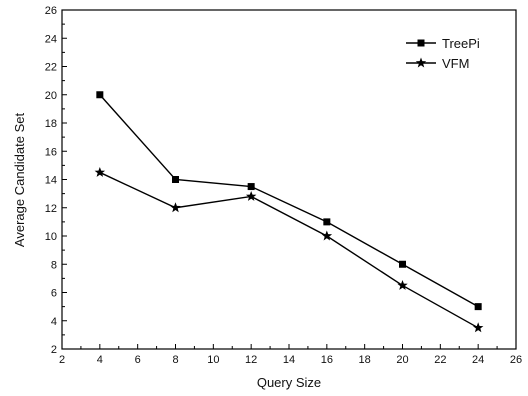 The height and width of the screenshot is (396, 528). I want to click on x-tick-label: 4, so click(100, 360).